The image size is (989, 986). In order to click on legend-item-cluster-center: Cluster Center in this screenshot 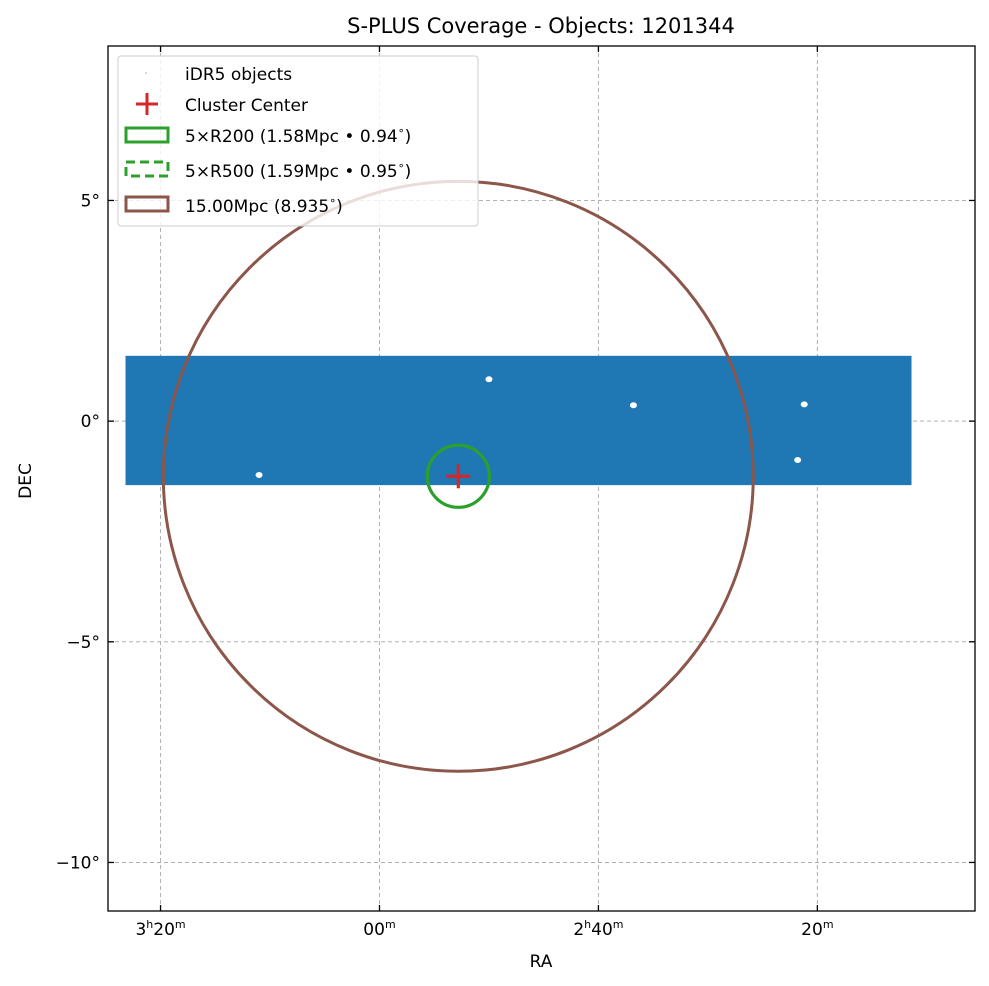, I will do `click(222, 104)`.